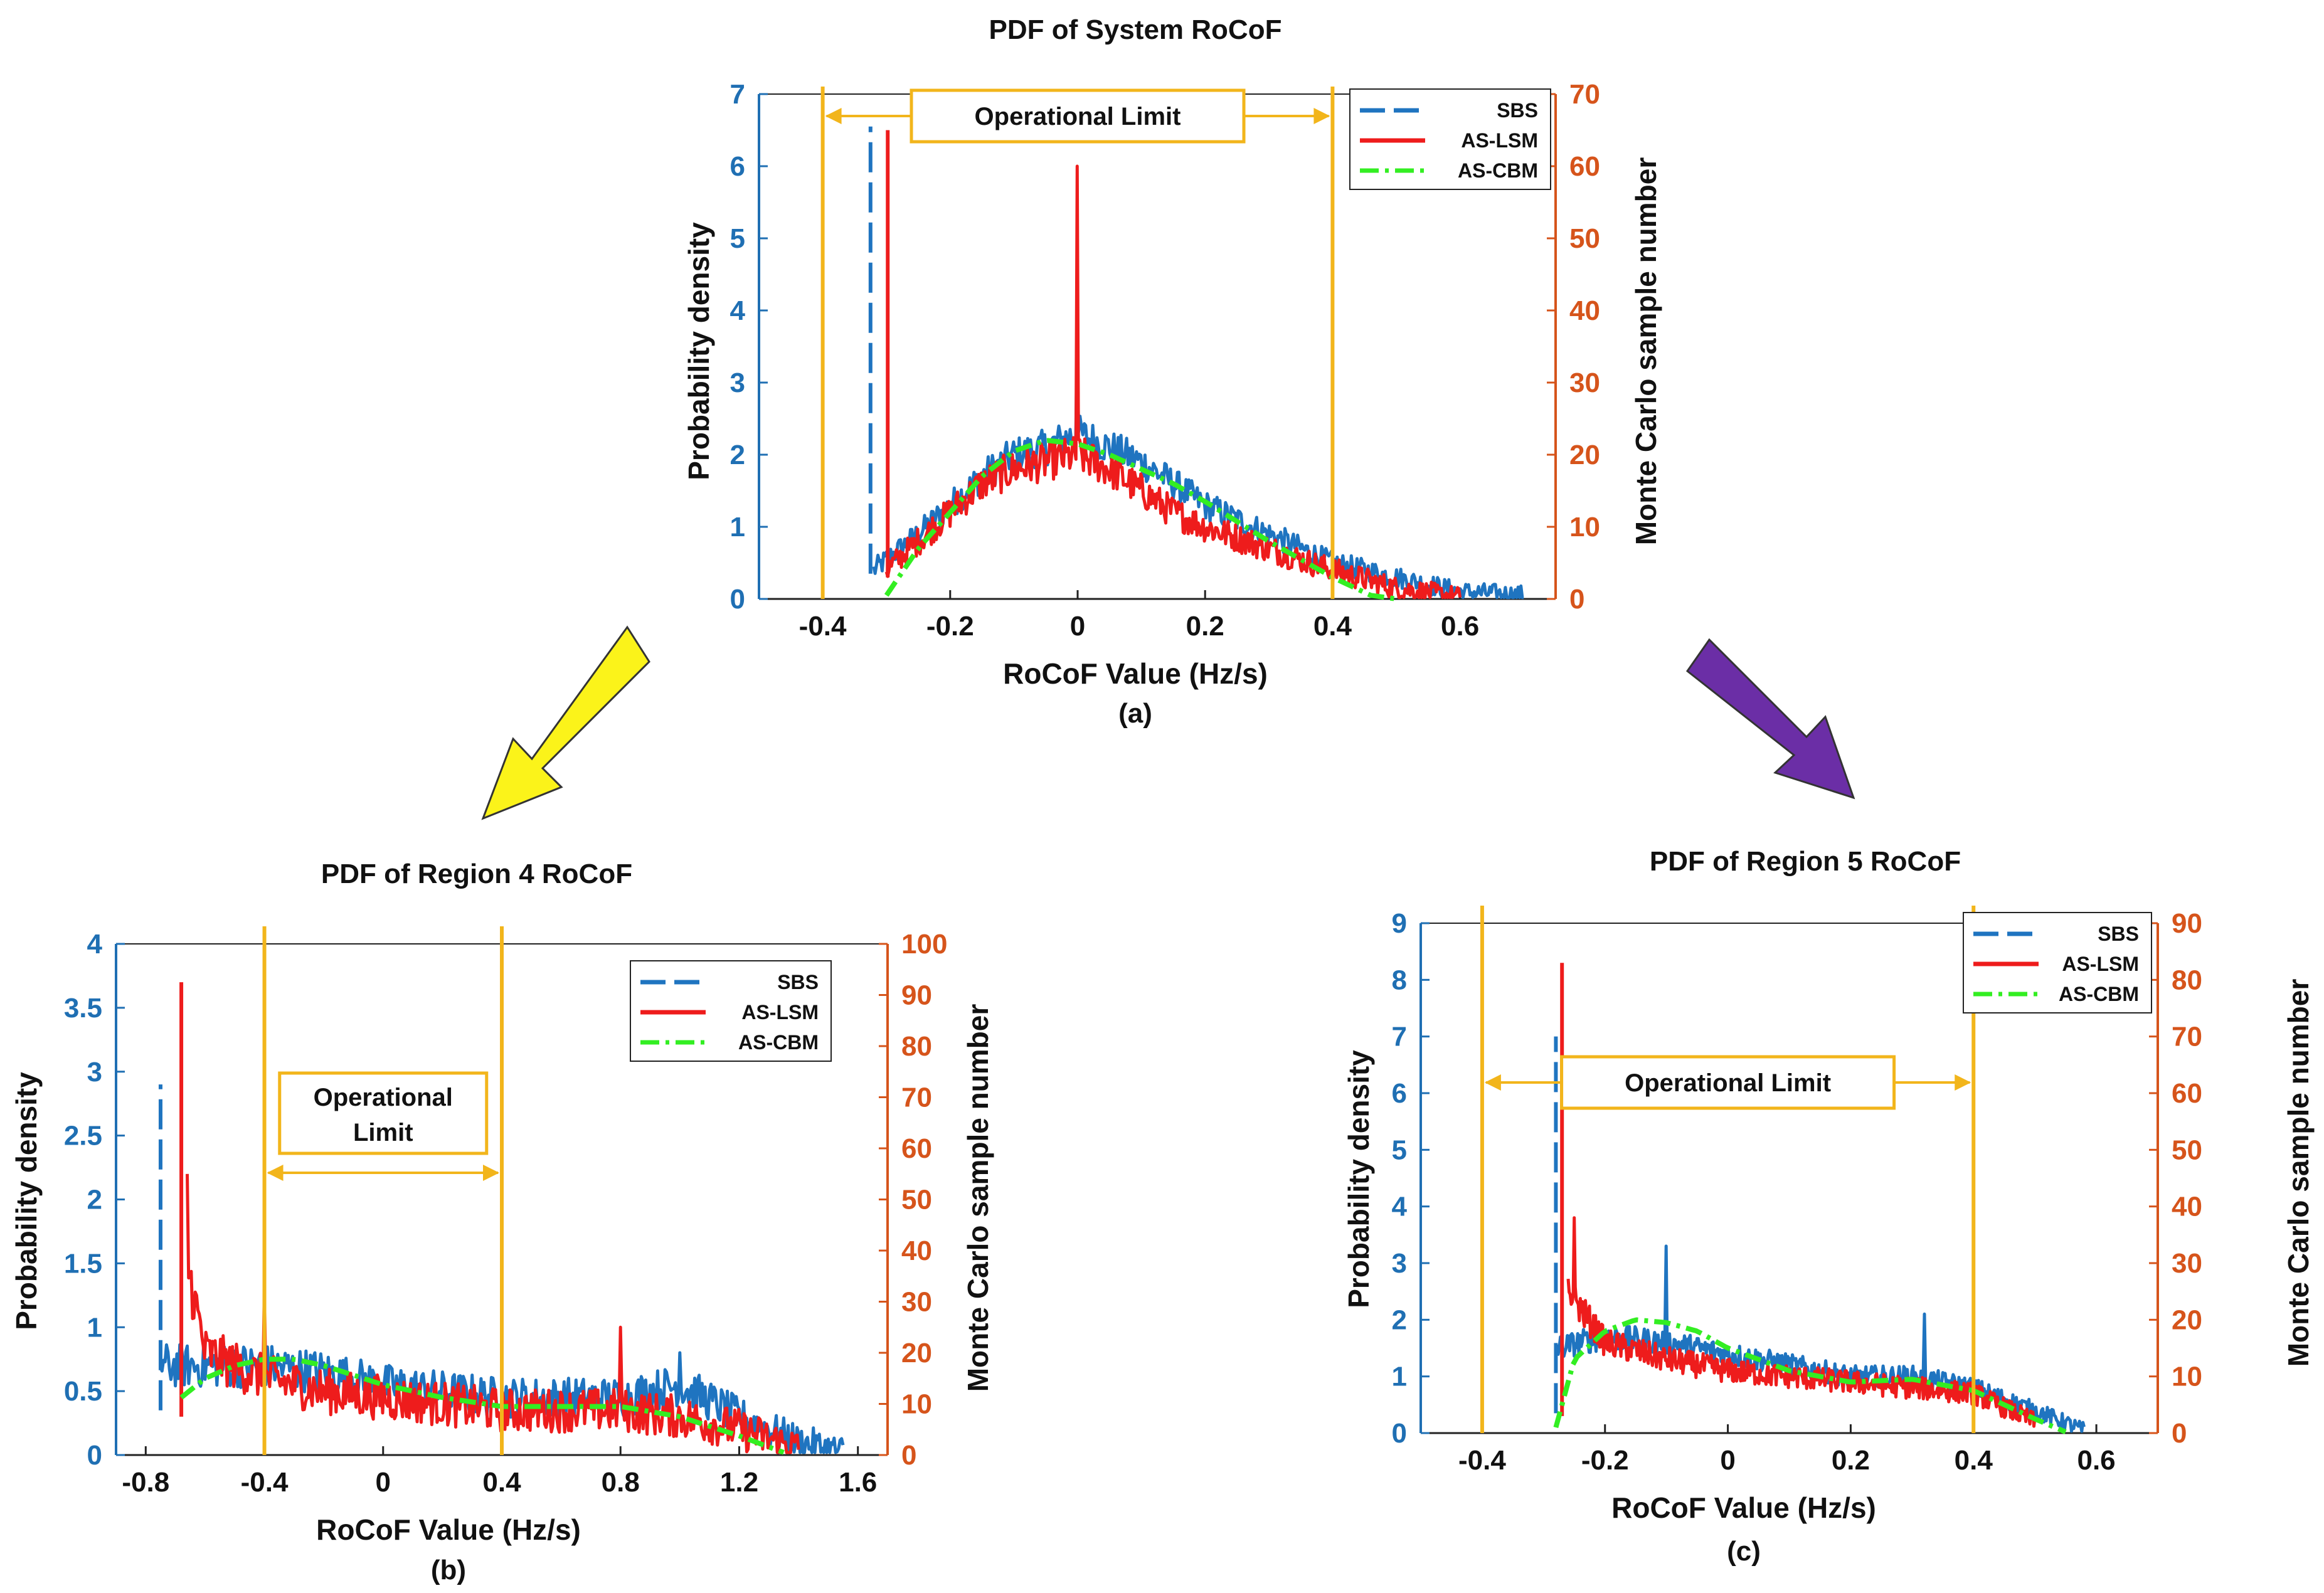 This screenshot has height=1593, width=2324. What do you see at coordinates (83, 1008) in the screenshot?
I see `chart-b-ytick-label: 3.5` at bounding box center [83, 1008].